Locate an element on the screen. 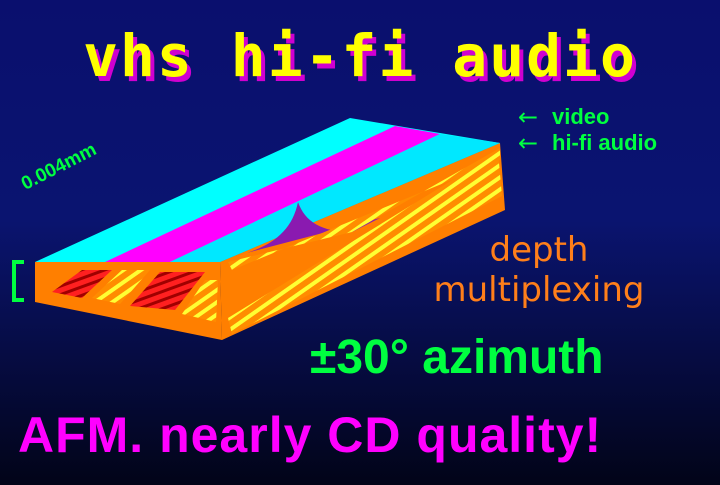 This screenshot has width=720, height=485. video-track-band-right is located at coordinates (335, 198).